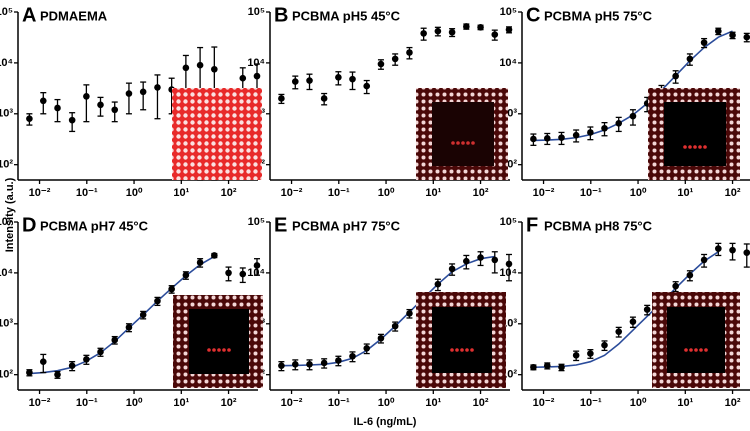 Image resolution: width=750 pixels, height=431 pixels. Describe the element at coordinates (598, 15) in the screenshot. I see `panel-title: PCBMA pH5 75°C` at that location.